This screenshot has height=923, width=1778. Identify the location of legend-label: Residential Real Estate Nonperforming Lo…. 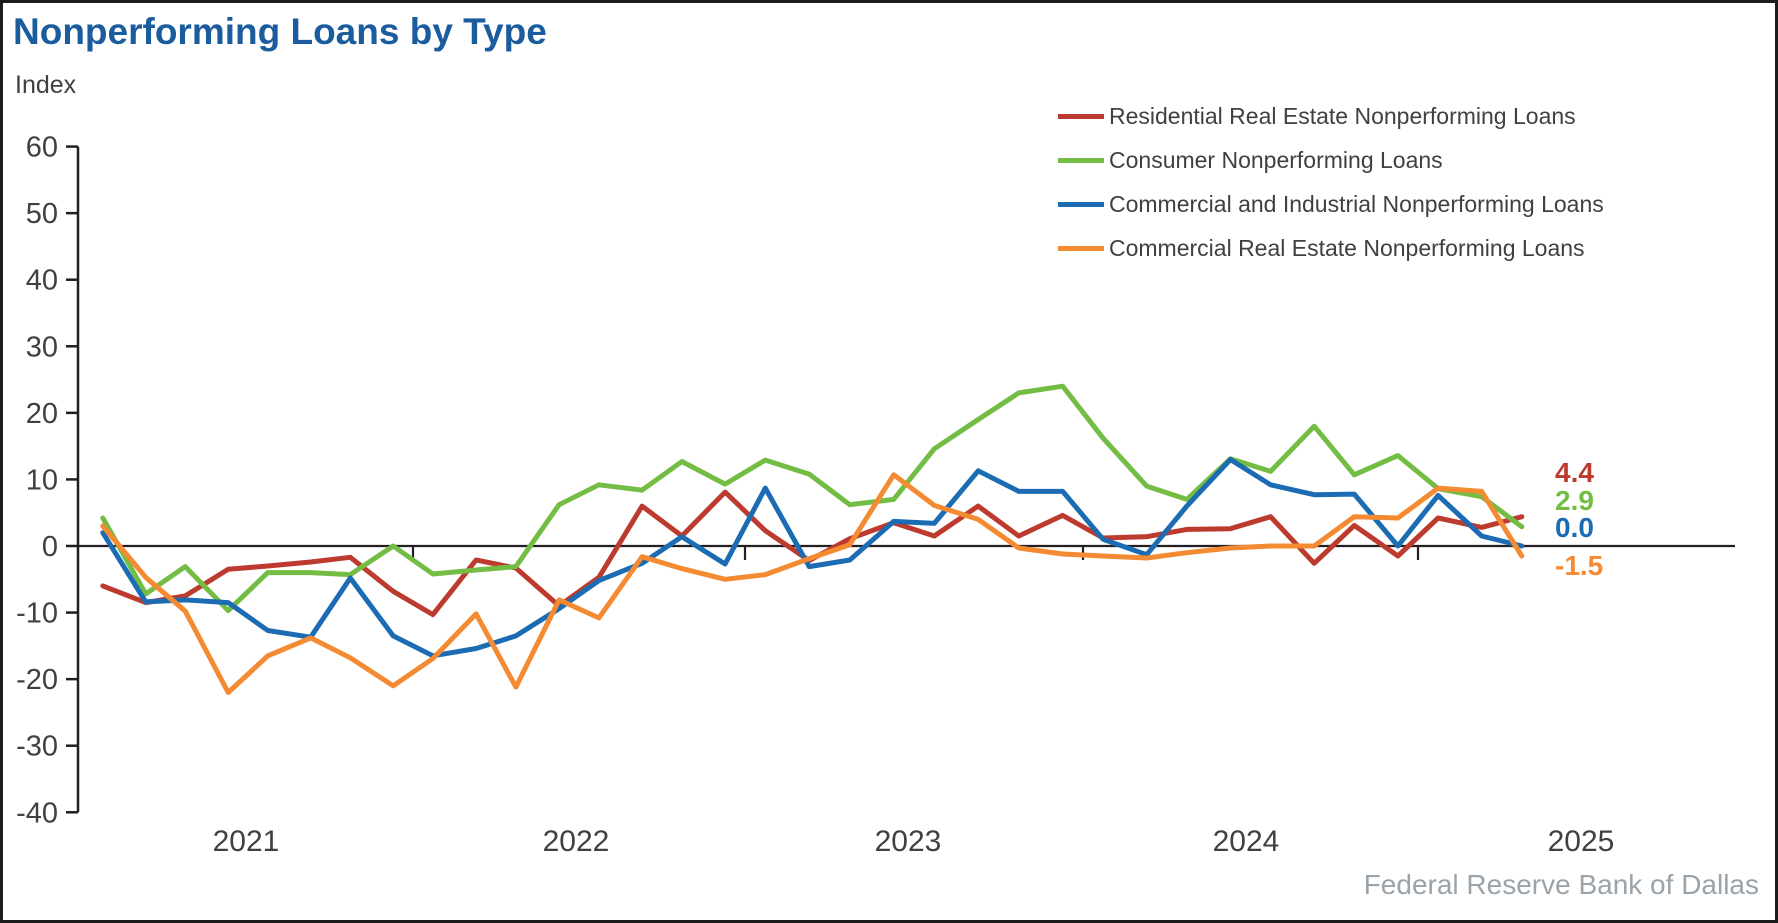
(1342, 115).